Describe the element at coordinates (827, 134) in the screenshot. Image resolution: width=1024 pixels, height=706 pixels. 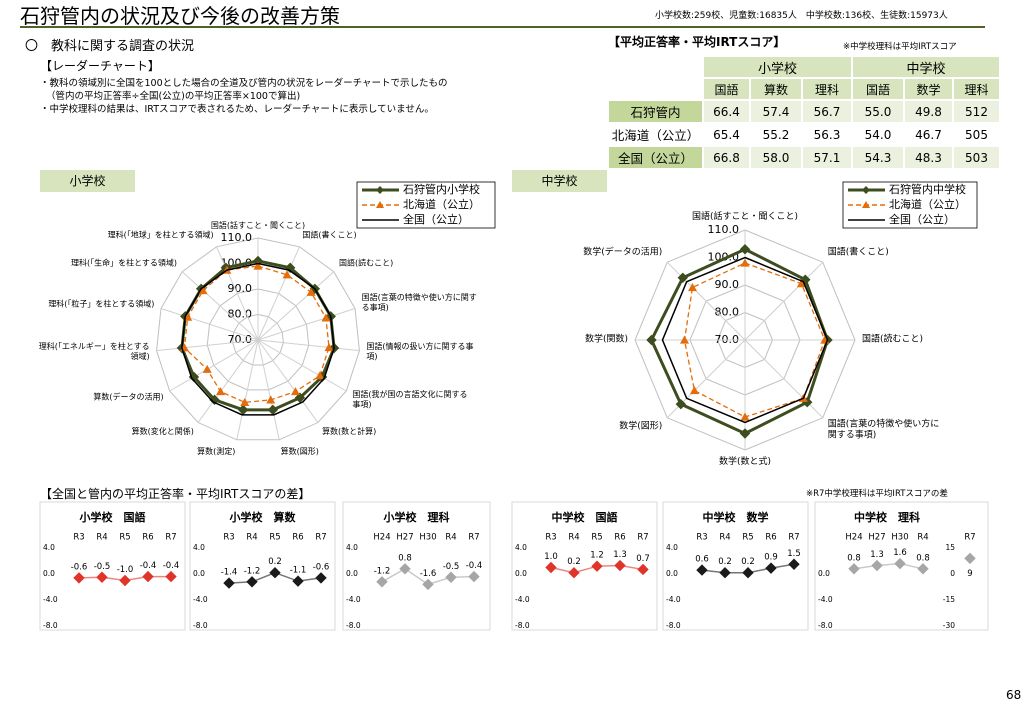
I see `table-cell: 56.3` at that location.